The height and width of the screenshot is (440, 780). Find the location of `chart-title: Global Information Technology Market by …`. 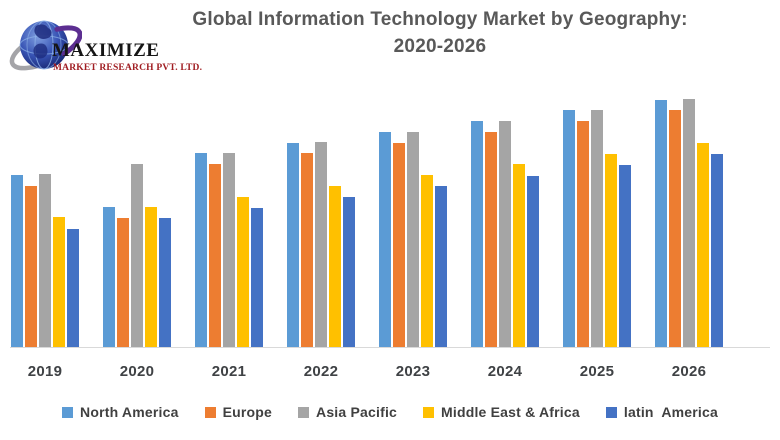

chart-title: Global Information Technology Market by … is located at coordinates (440, 33).